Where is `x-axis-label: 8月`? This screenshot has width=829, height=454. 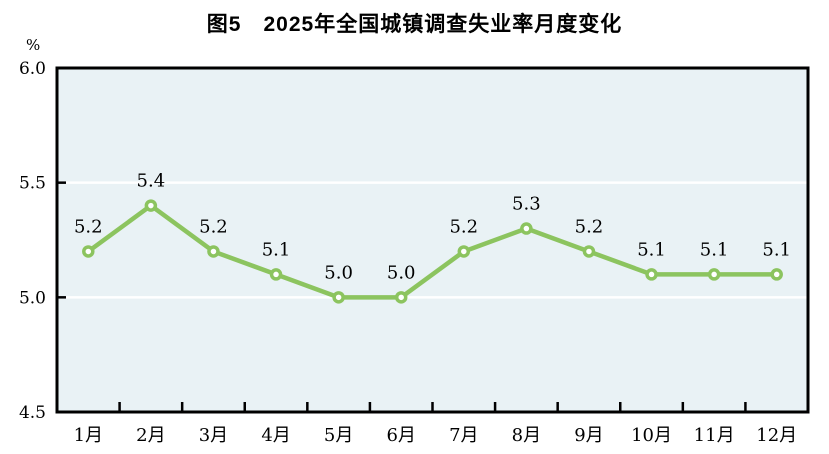 x-axis-label: 8月 is located at coordinates (526, 435).